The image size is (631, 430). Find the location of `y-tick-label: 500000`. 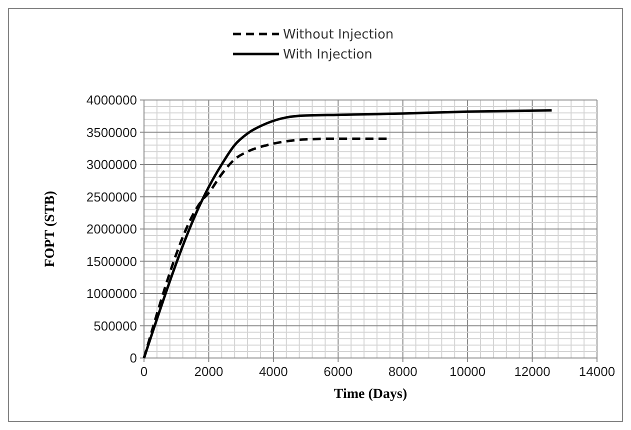

y-tick-label: 500000 is located at coordinates (115, 326).